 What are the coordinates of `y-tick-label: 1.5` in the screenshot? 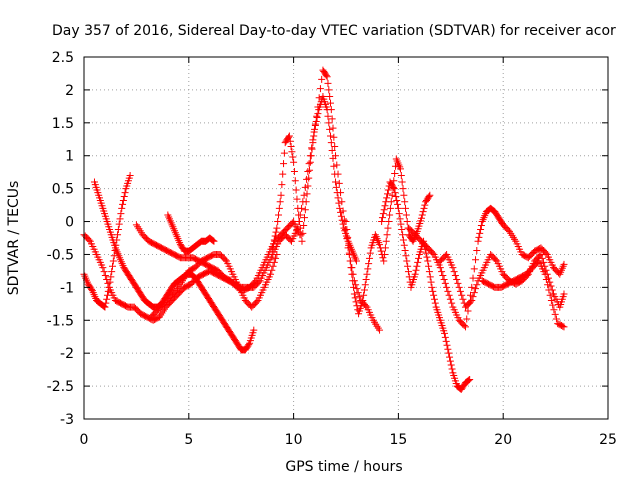 It's located at (63, 124).